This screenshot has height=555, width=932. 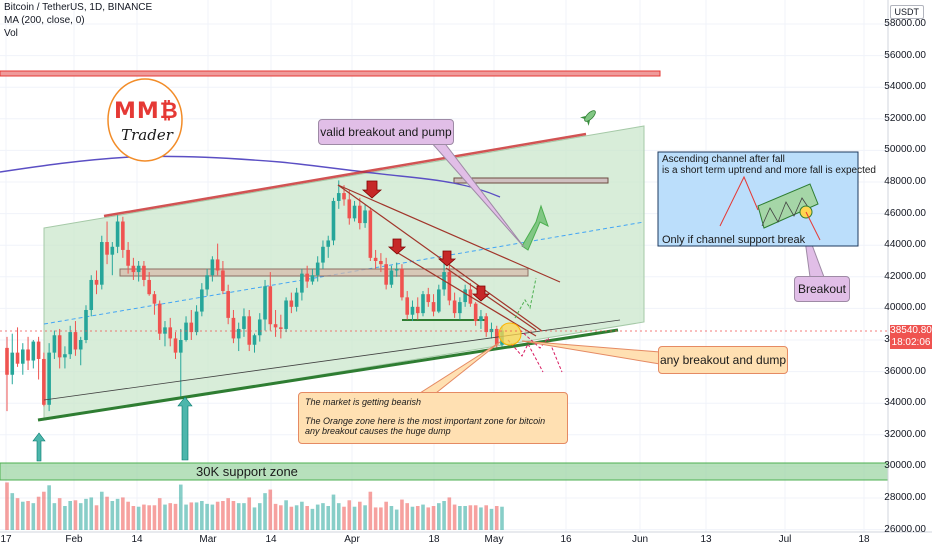 I want to click on symbol-title: Bitcoin / TetherUS, 1D, BINANCE, so click(x=78, y=7).